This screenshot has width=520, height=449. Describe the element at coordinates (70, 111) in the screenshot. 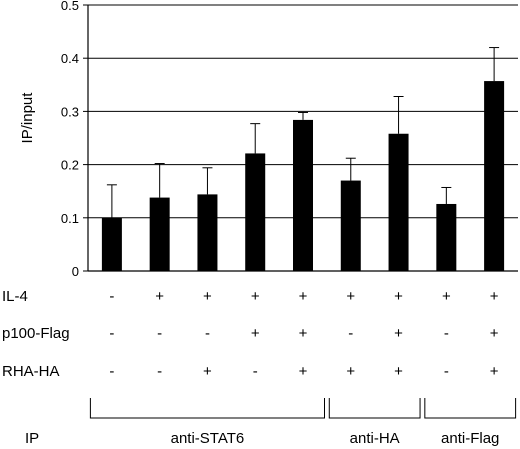

I see `y-tick-label: 0.3` at that location.